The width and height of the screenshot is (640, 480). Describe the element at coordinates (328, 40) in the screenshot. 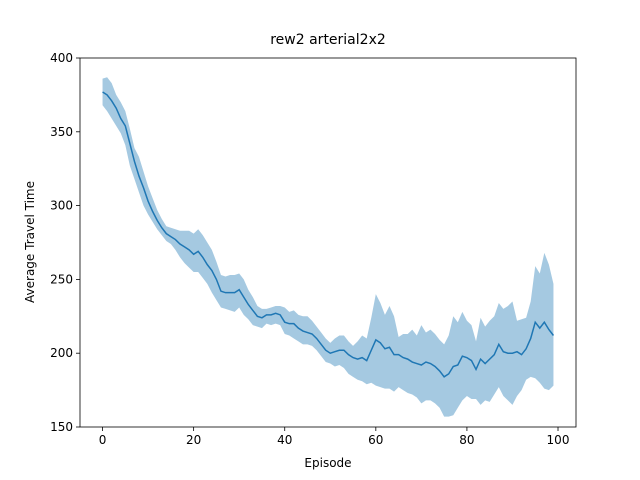

I see `chart-title: rew2 arterial2x2` at that location.